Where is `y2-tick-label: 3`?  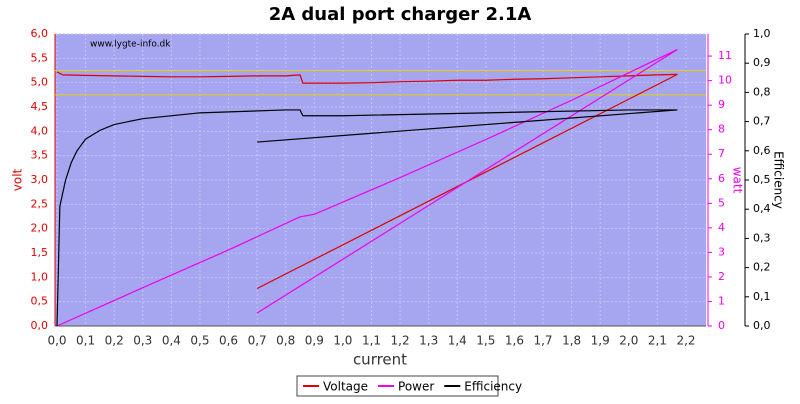
y2-tick-label: 3 is located at coordinates (721, 251).